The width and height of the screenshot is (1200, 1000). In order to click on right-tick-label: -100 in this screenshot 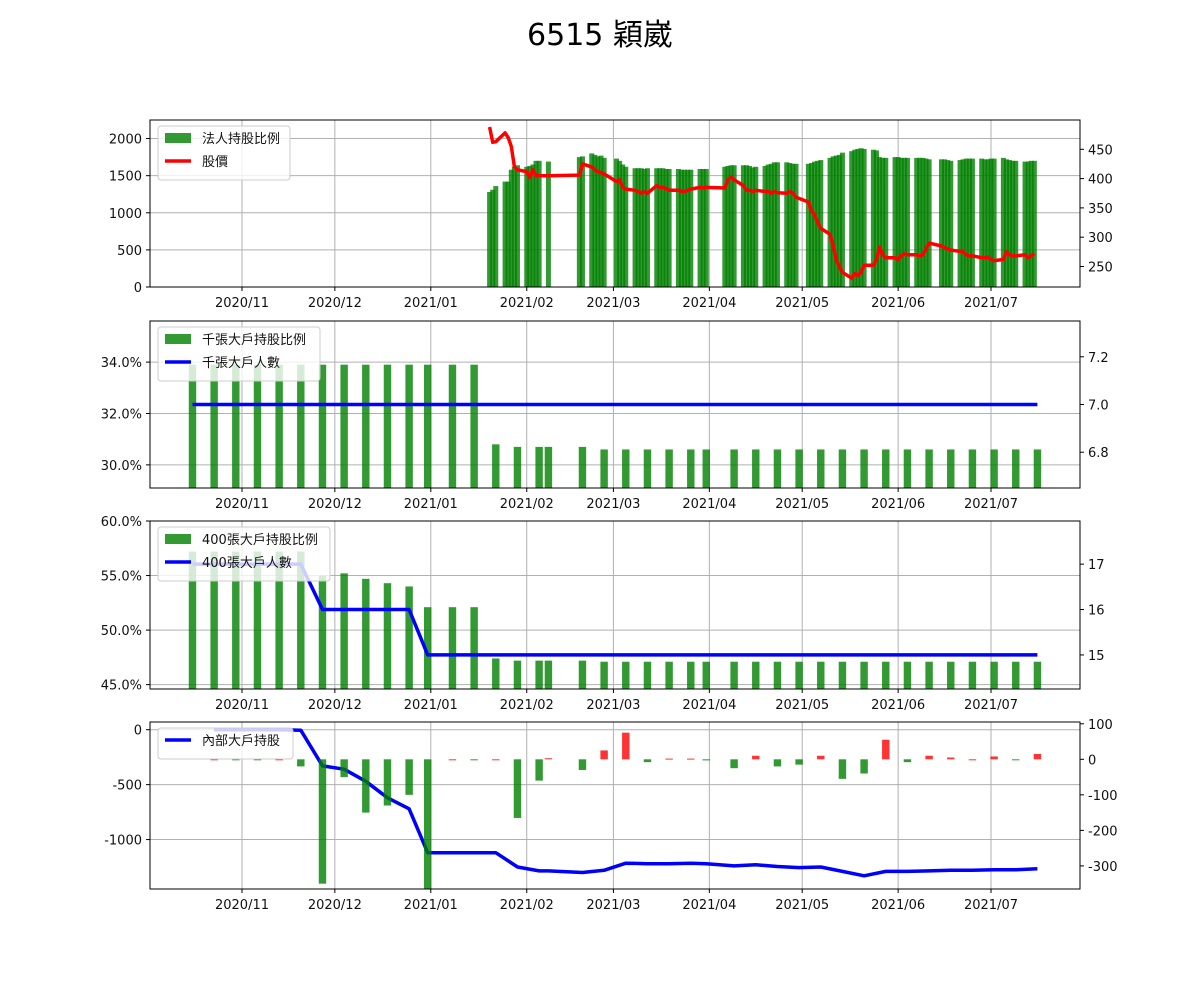, I will do `click(1103, 796)`.